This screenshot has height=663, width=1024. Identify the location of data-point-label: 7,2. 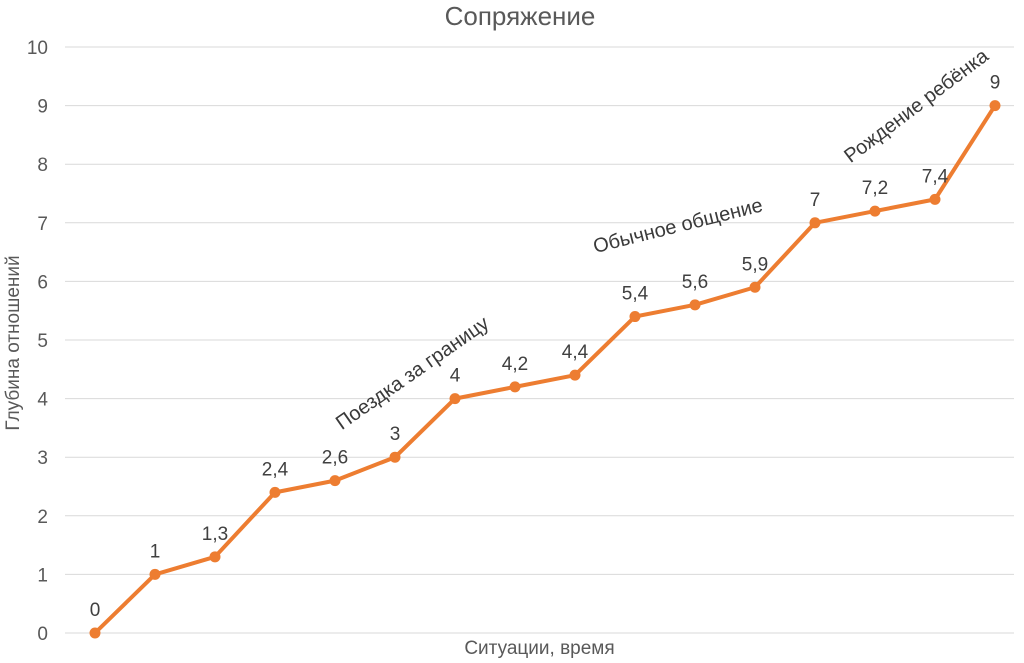
(875, 188).